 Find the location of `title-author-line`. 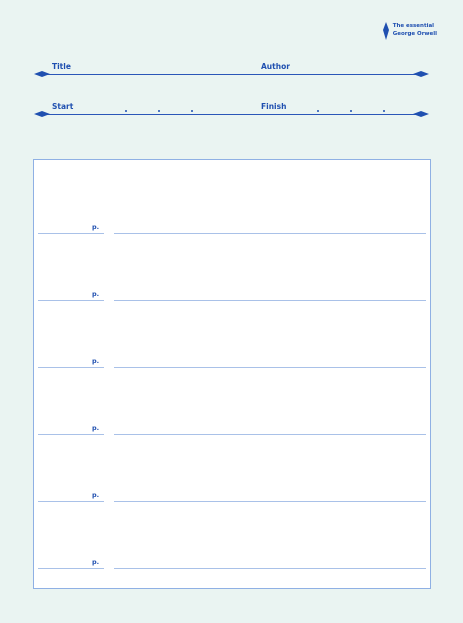

title-author-line is located at coordinates (231, 74).